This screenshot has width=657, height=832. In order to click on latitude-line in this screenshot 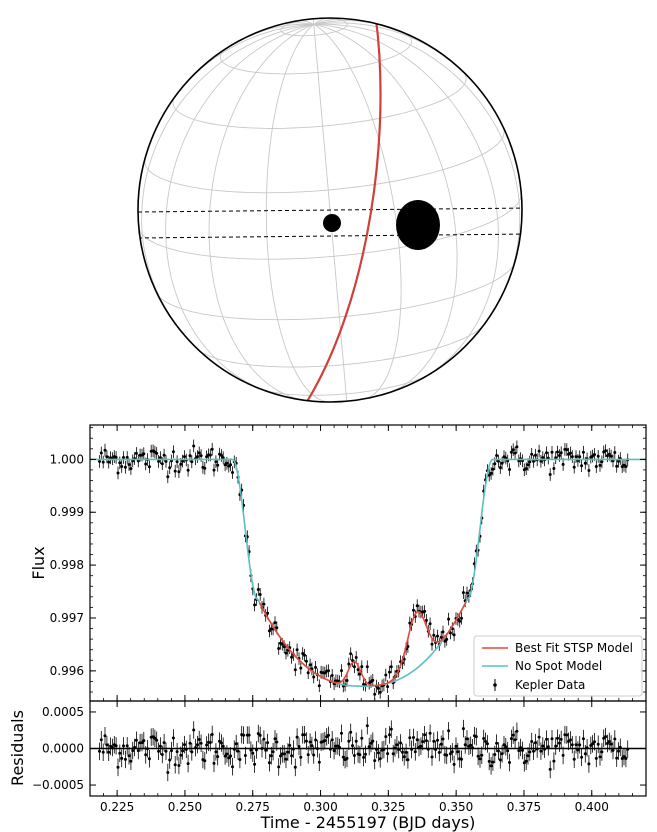, I will do `click(336, 291)`.